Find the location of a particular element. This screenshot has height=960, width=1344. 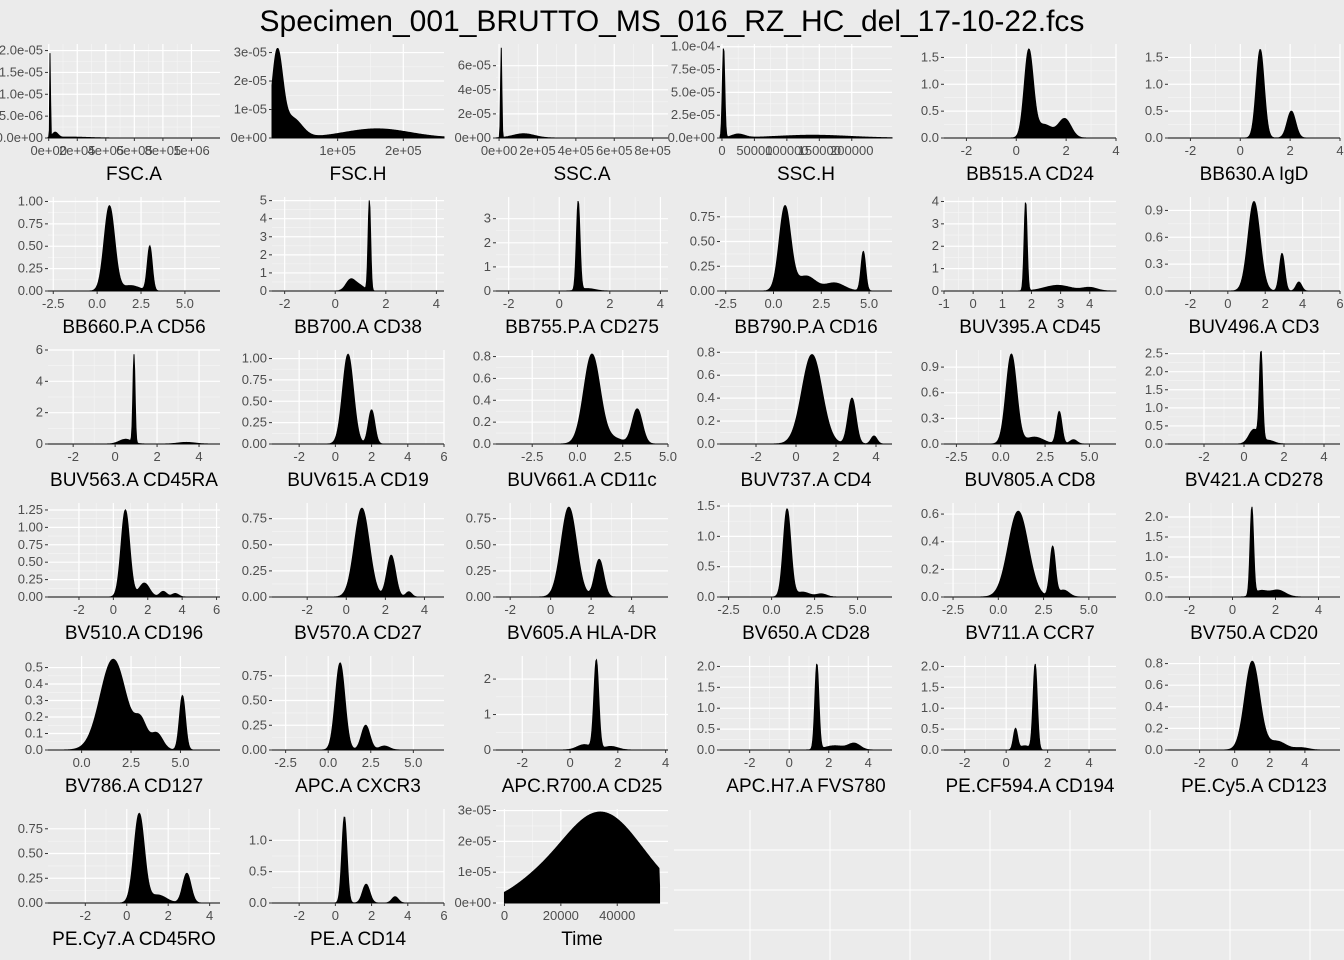

density-panel-apc-a-cxcr3: 0.00 0.25 0.50 0.75 -2.5 0.0 2.5 5.0 APC.A CXCR3 is located at coordinates (343, 726).